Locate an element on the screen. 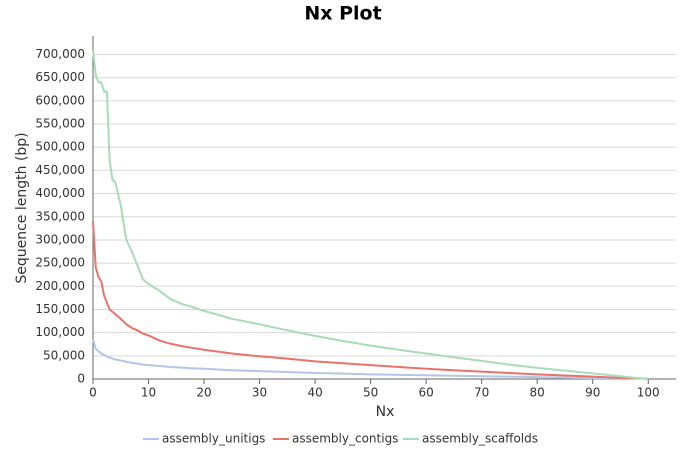 The width and height of the screenshot is (687, 455). x-tick-label: 30 is located at coordinates (259, 393).